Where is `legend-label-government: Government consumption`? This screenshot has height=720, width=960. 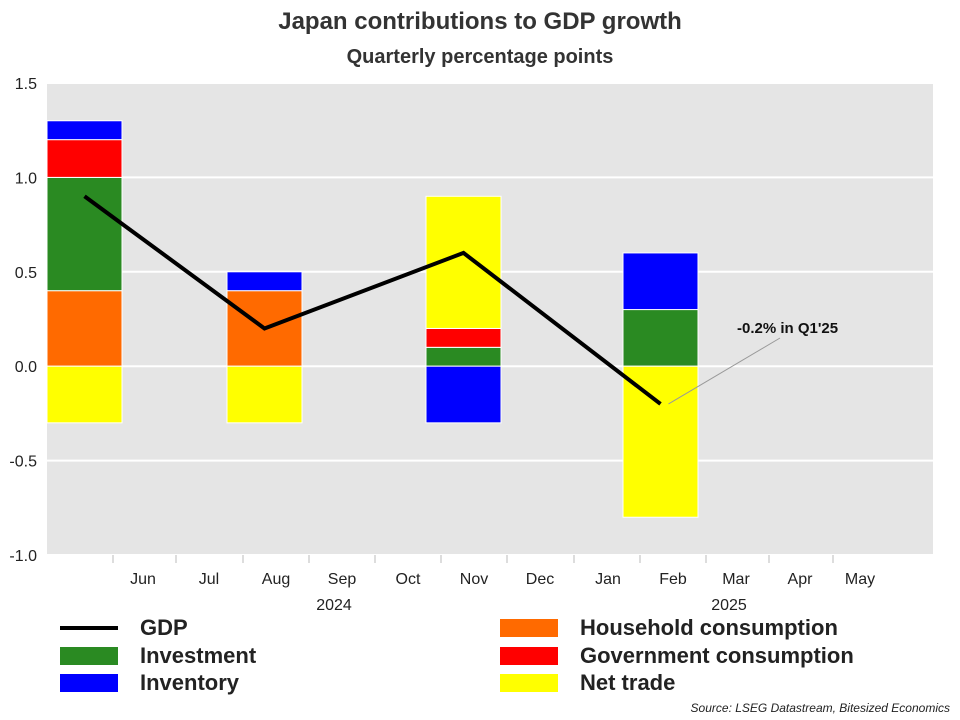
legend-label-government: Government consumption is located at coordinates (717, 655).